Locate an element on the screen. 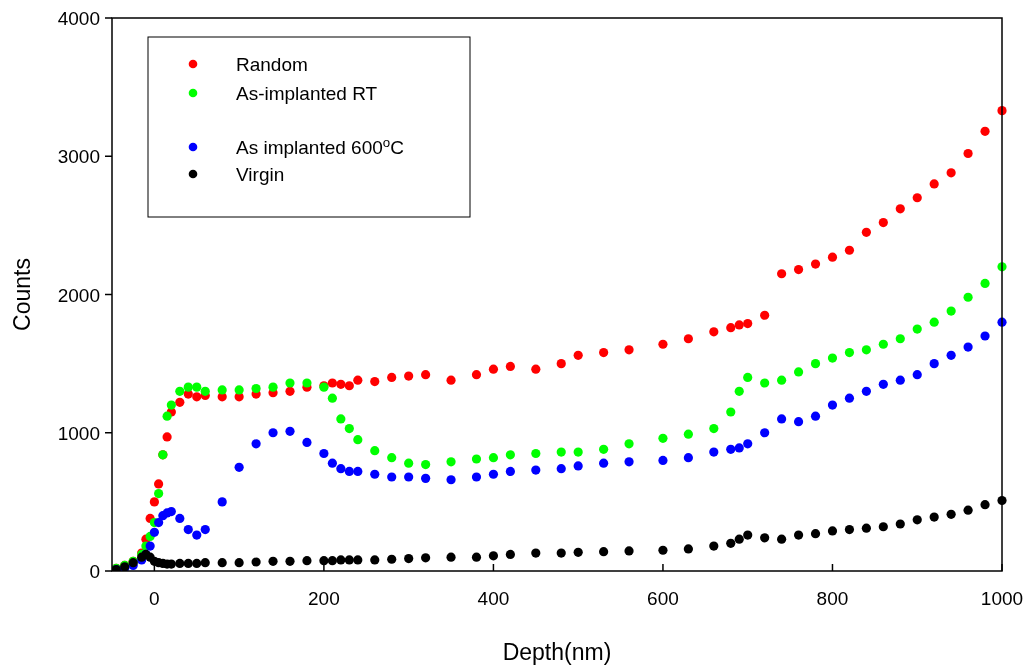 Image resolution: width=1032 pixels, height=668 pixels. legend-label: Virgin is located at coordinates (260, 174).